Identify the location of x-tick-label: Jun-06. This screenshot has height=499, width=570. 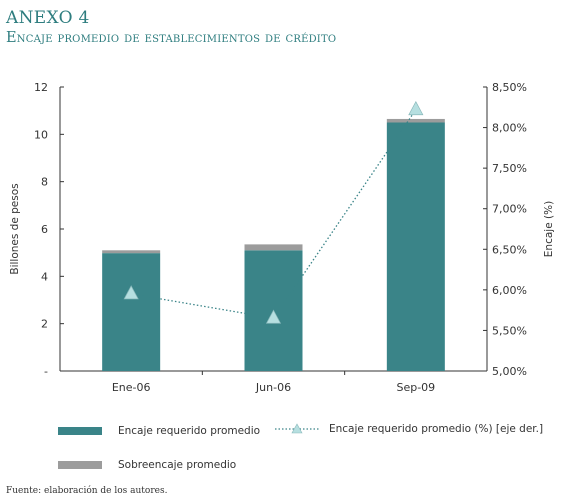
(273, 387).